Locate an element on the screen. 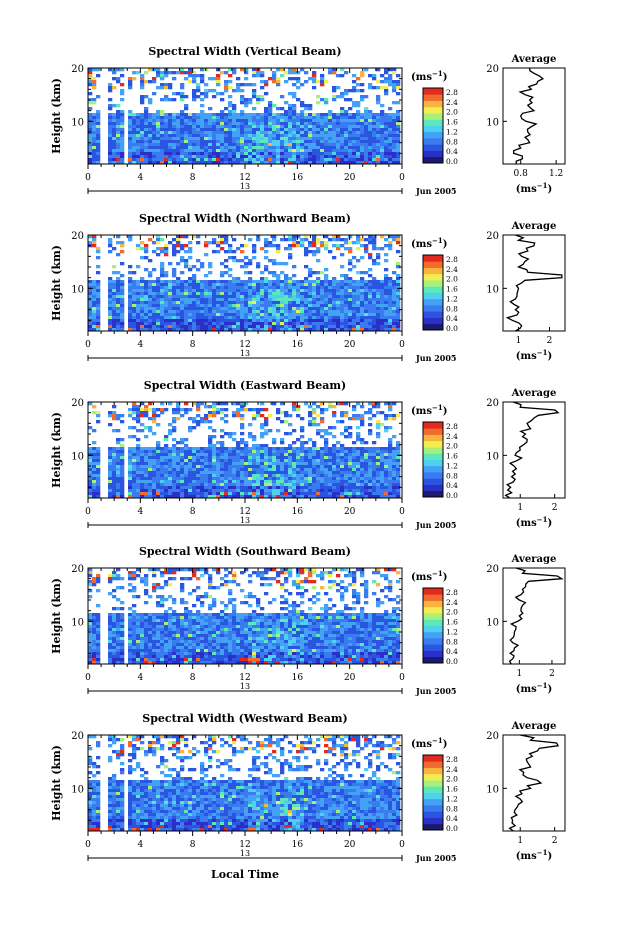  average-unit-base: (ms is located at coordinates (526, 189).